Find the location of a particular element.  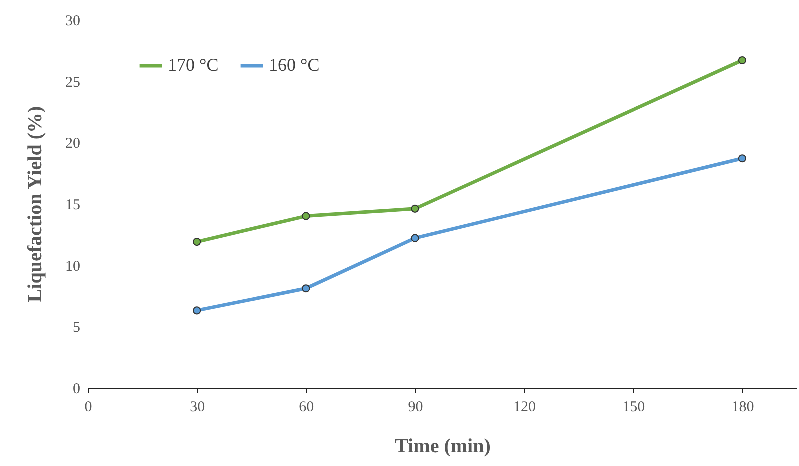

y-tick-label: 0 is located at coordinates (76, 390).